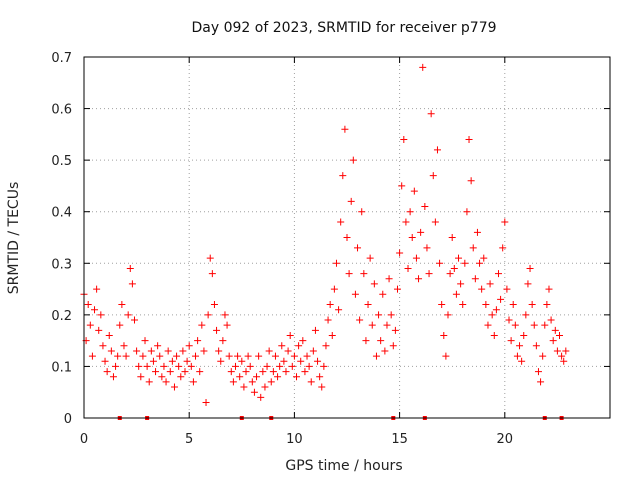 Image resolution: width=640 pixels, height=480 pixels. I want to click on x-tick-label: 0, so click(84, 439).